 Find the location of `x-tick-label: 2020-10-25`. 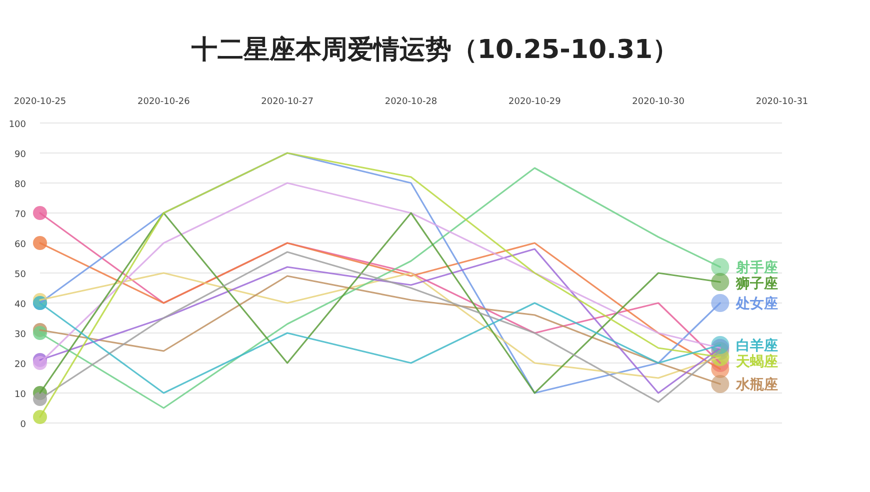

x-tick-label: 2020-10-25 is located at coordinates (40, 102).